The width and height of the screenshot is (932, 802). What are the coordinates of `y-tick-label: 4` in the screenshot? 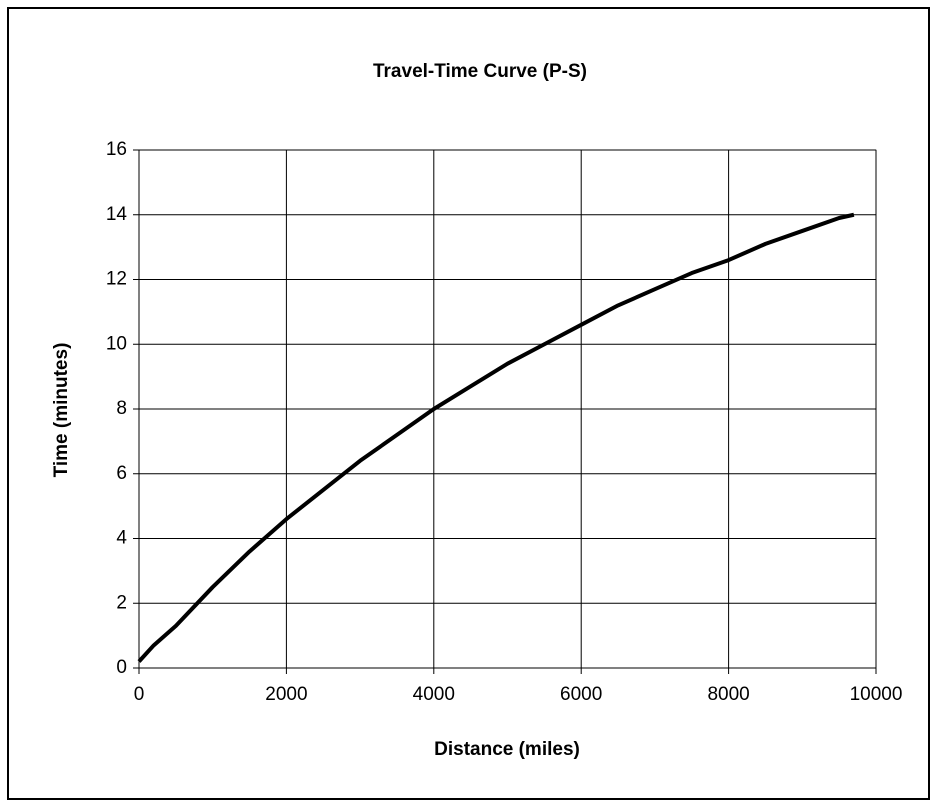 It's located at (121, 538).